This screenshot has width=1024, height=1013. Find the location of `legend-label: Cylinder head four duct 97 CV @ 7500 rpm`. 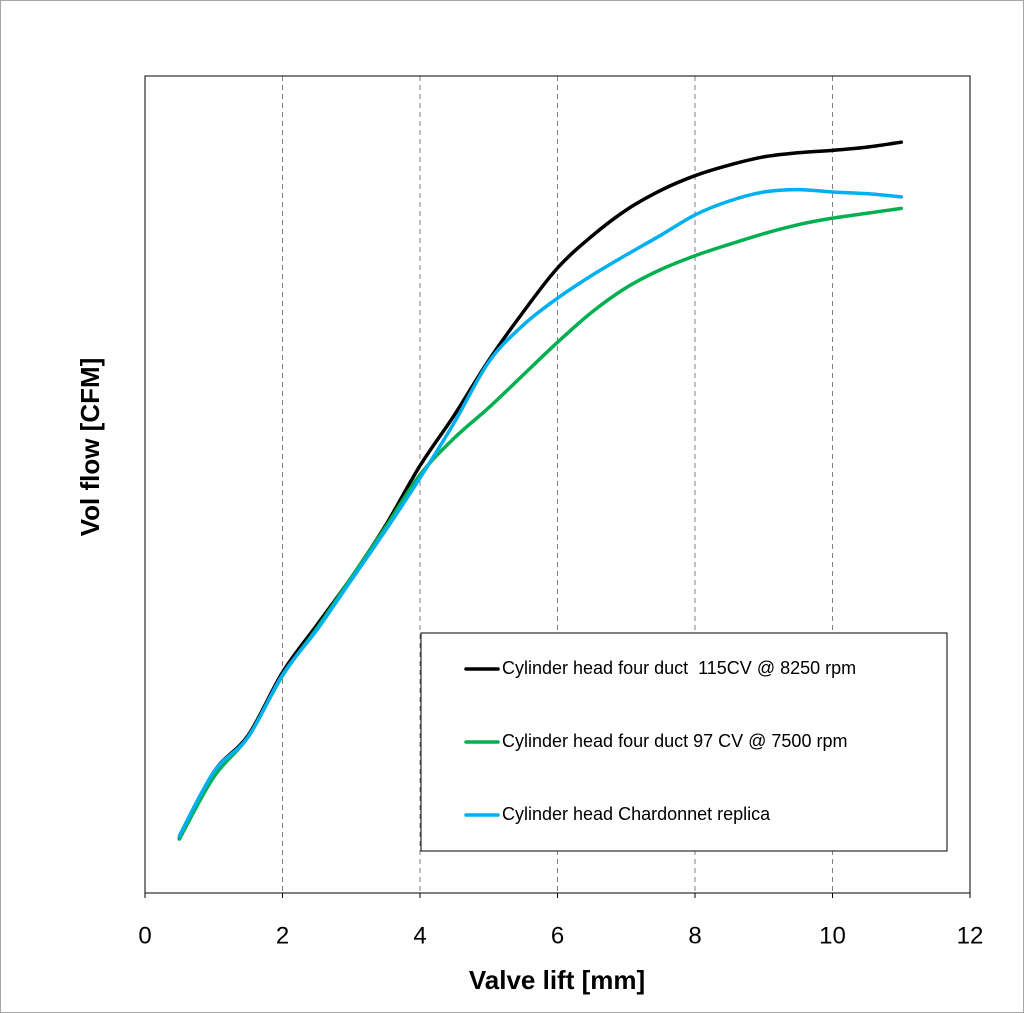

legend-label: Cylinder head four duct 97 CV @ 7500 rpm is located at coordinates (674, 741).